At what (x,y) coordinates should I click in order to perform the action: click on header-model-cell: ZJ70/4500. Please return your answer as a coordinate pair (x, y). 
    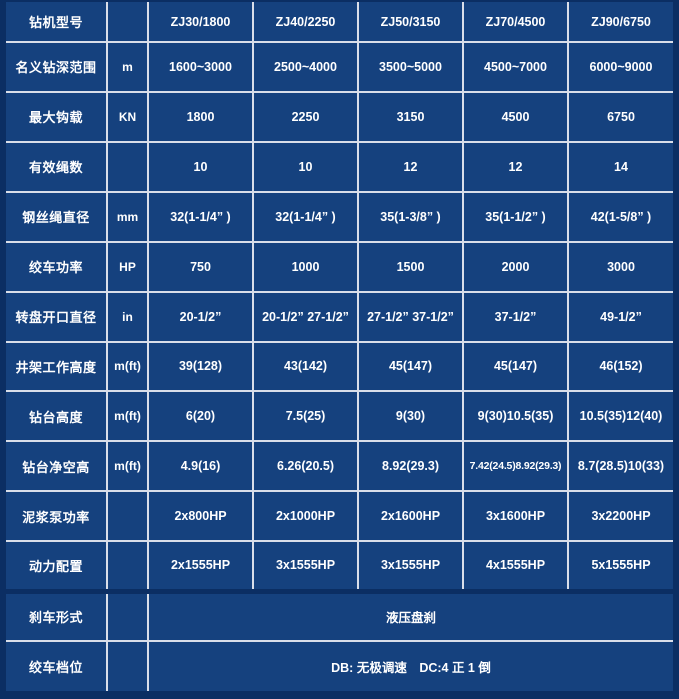
    Looking at the image, I should click on (515, 22).